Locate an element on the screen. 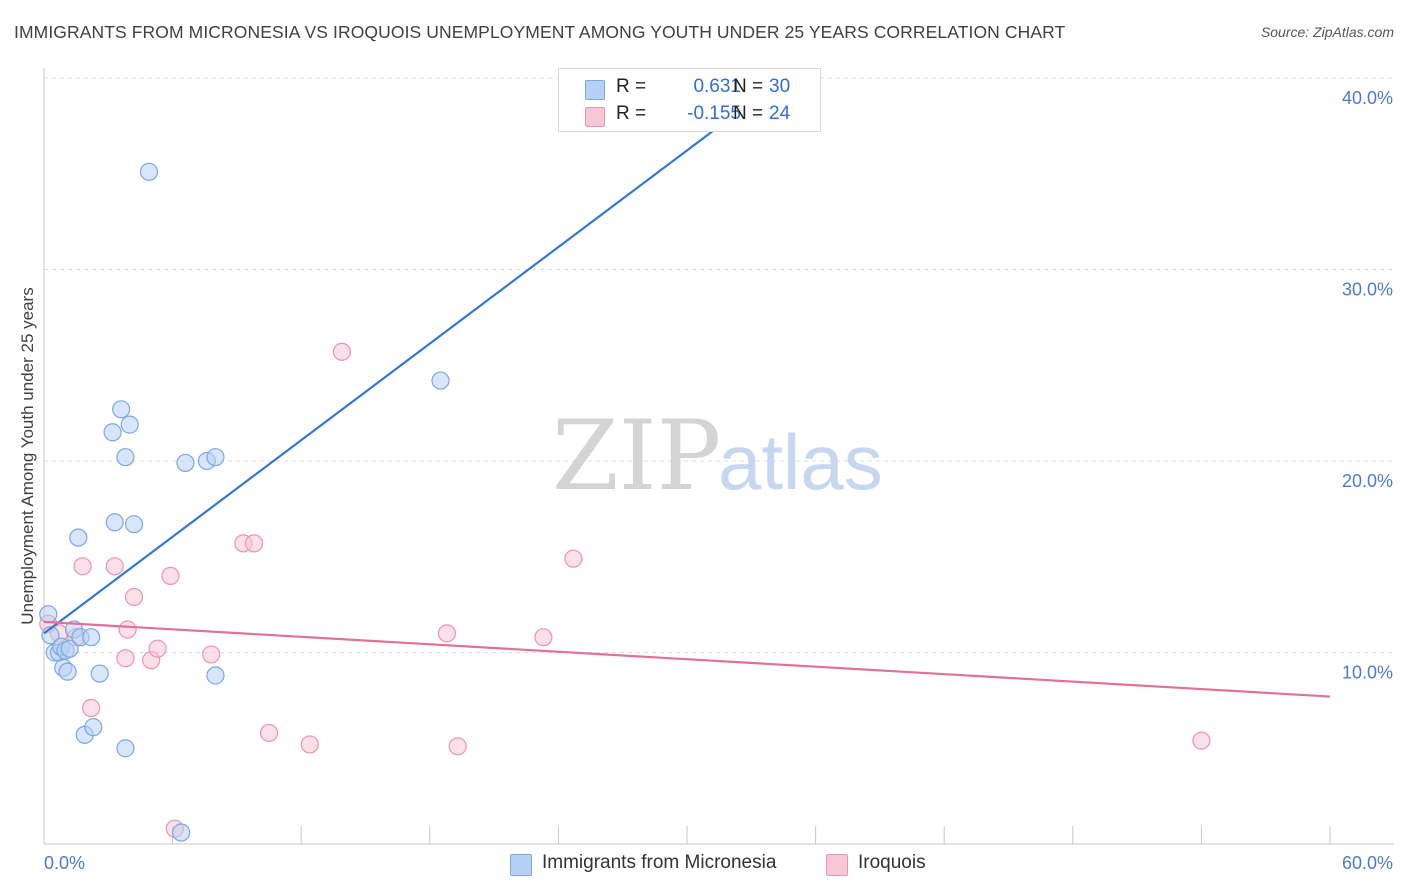 The image size is (1406, 892). bottom-legend-swatch-micronesia is located at coordinates (521, 865).